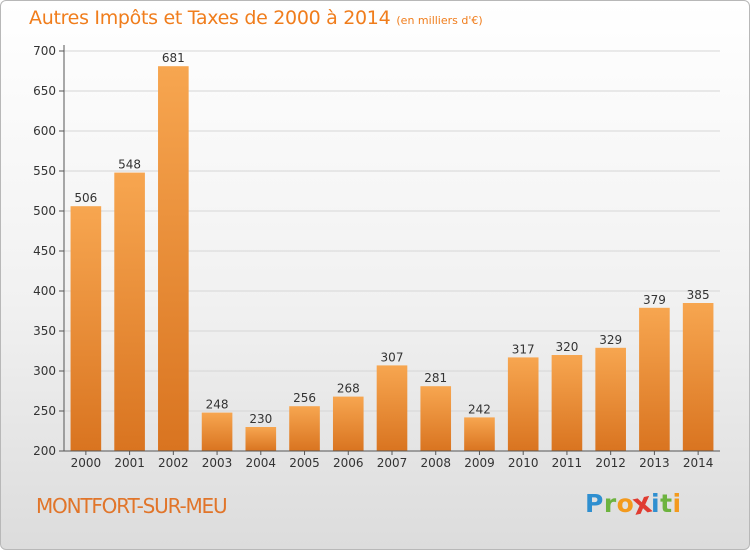  What do you see at coordinates (523, 463) in the screenshot?
I see `x-tick-label: 2010` at bounding box center [523, 463].